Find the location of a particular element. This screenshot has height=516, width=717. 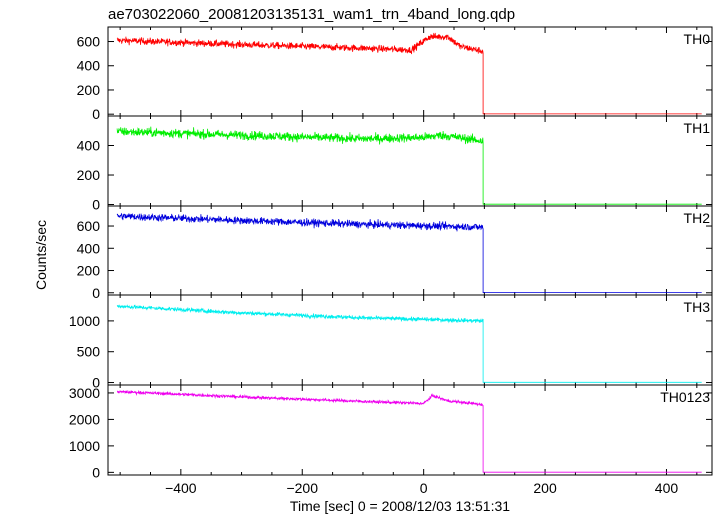

y-tick-label: 2000 is located at coordinates (84, 419).